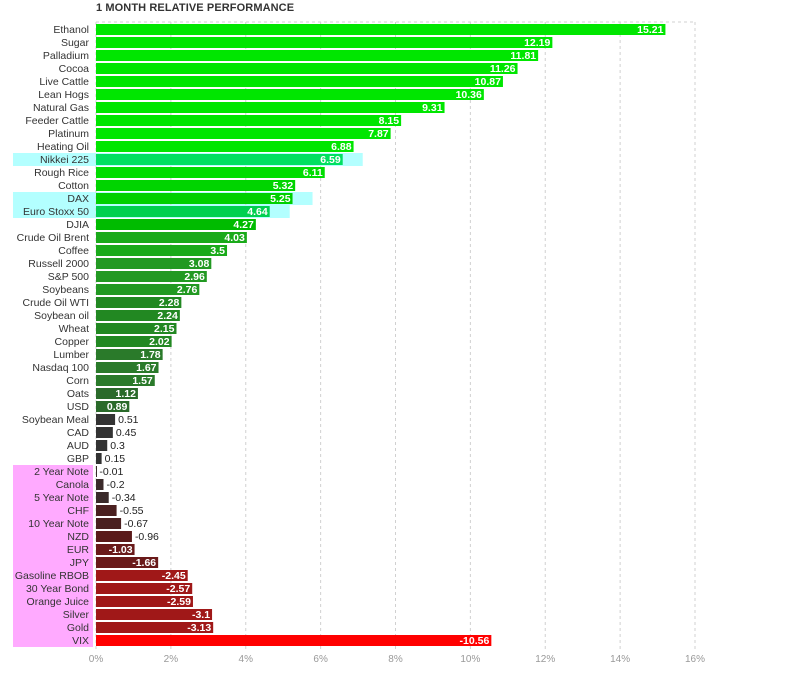  What do you see at coordinates (55, 303) in the screenshot?
I see `category-label-crude-oil-wti: Crude Oil WTI` at bounding box center [55, 303].